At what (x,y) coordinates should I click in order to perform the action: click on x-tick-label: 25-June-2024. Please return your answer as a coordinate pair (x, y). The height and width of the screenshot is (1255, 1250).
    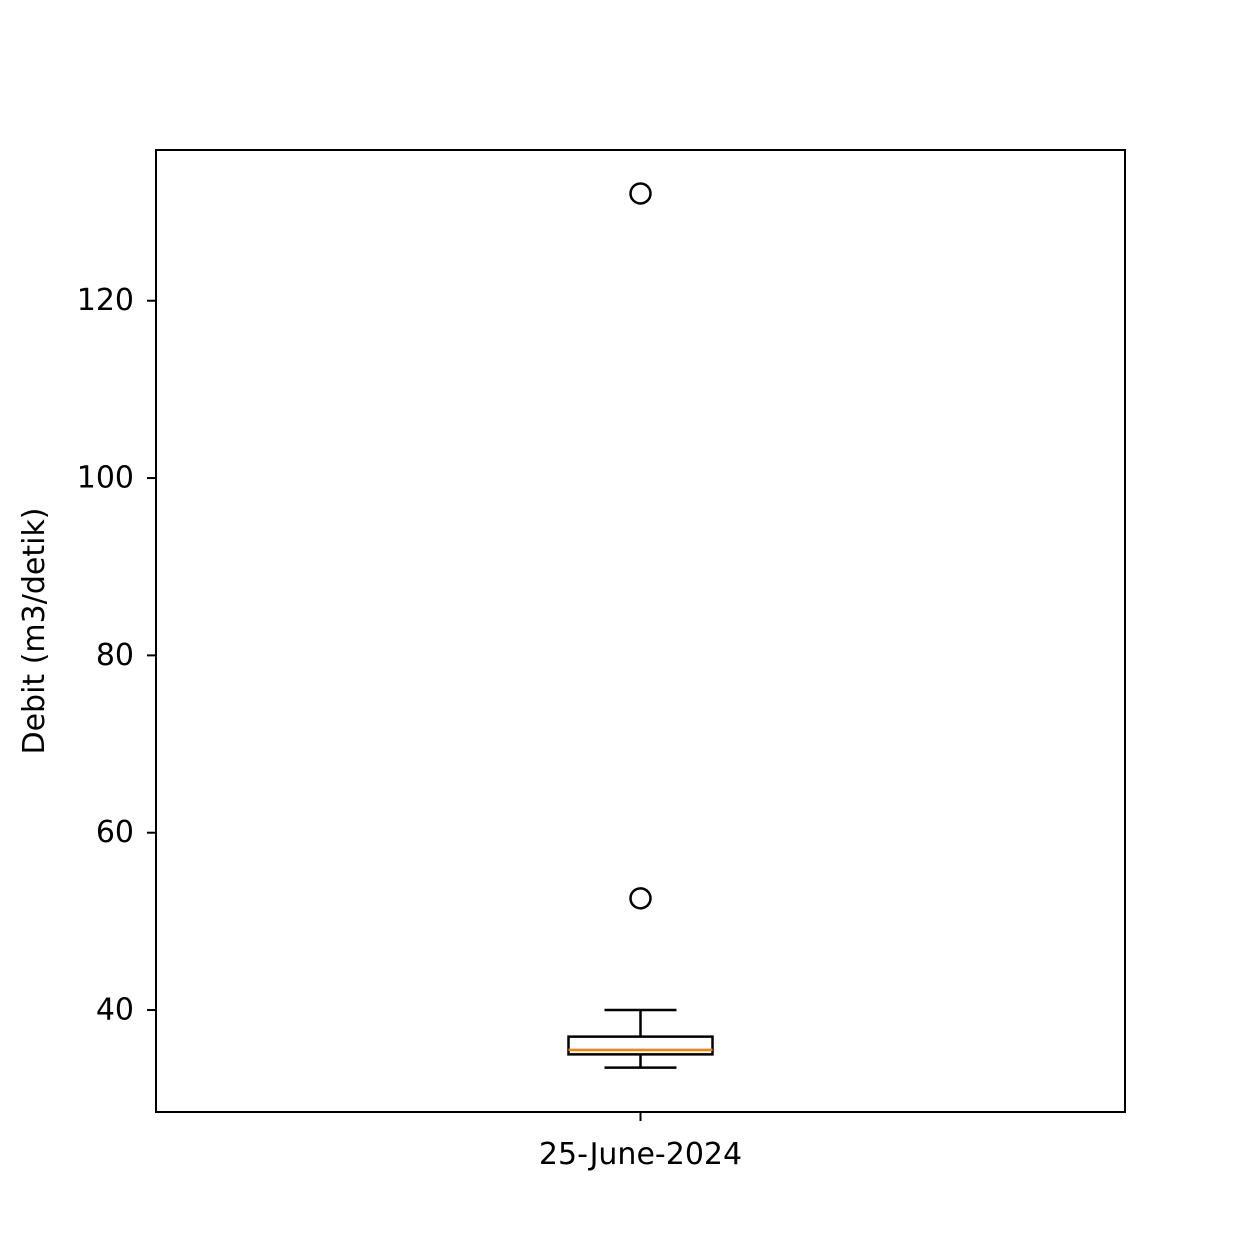
    Looking at the image, I should click on (640, 1154).